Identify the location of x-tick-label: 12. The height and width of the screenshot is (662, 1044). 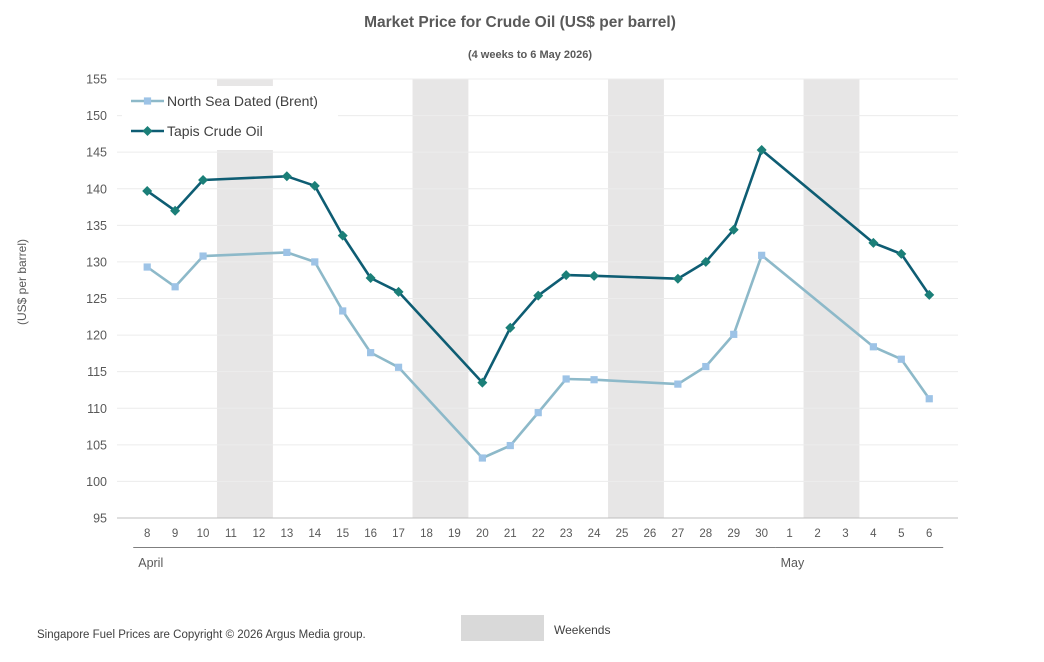
(259, 534).